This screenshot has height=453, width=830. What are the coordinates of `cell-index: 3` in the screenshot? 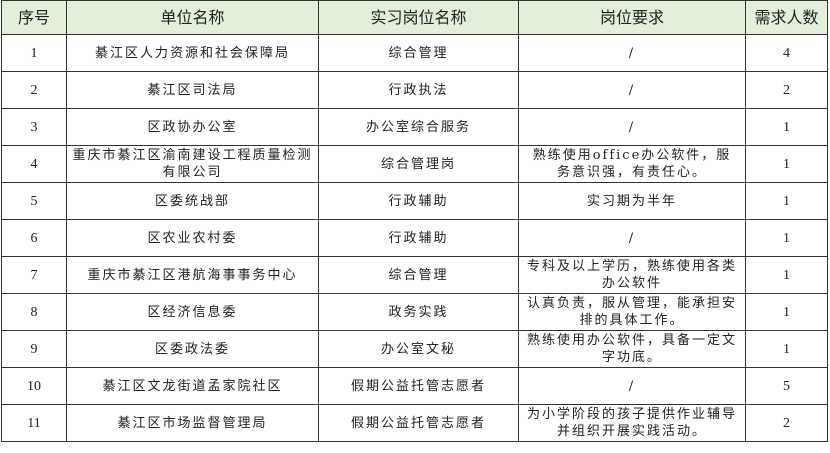 It's located at (34, 127).